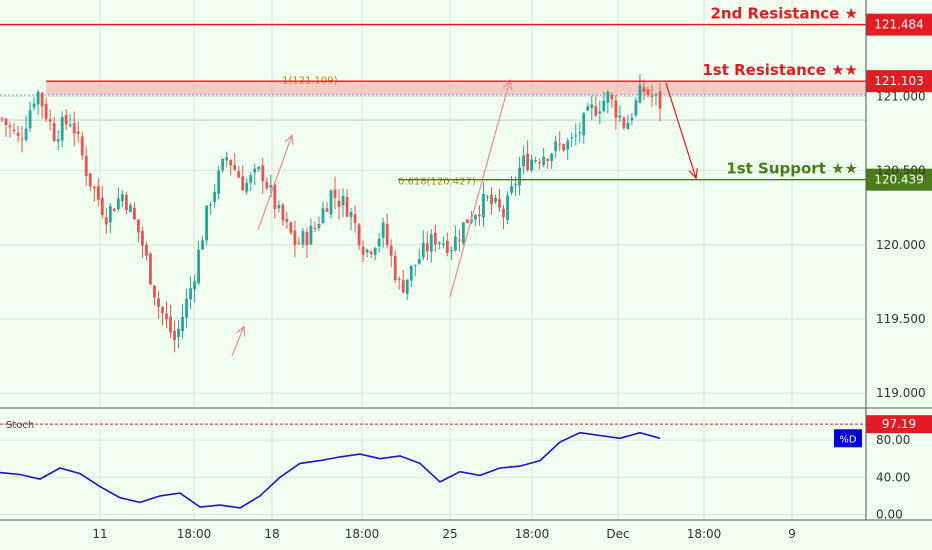 The height and width of the screenshot is (550, 932). Describe the element at coordinates (893, 440) in the screenshot. I see `stoch-y-tick-label: 80.00` at that location.